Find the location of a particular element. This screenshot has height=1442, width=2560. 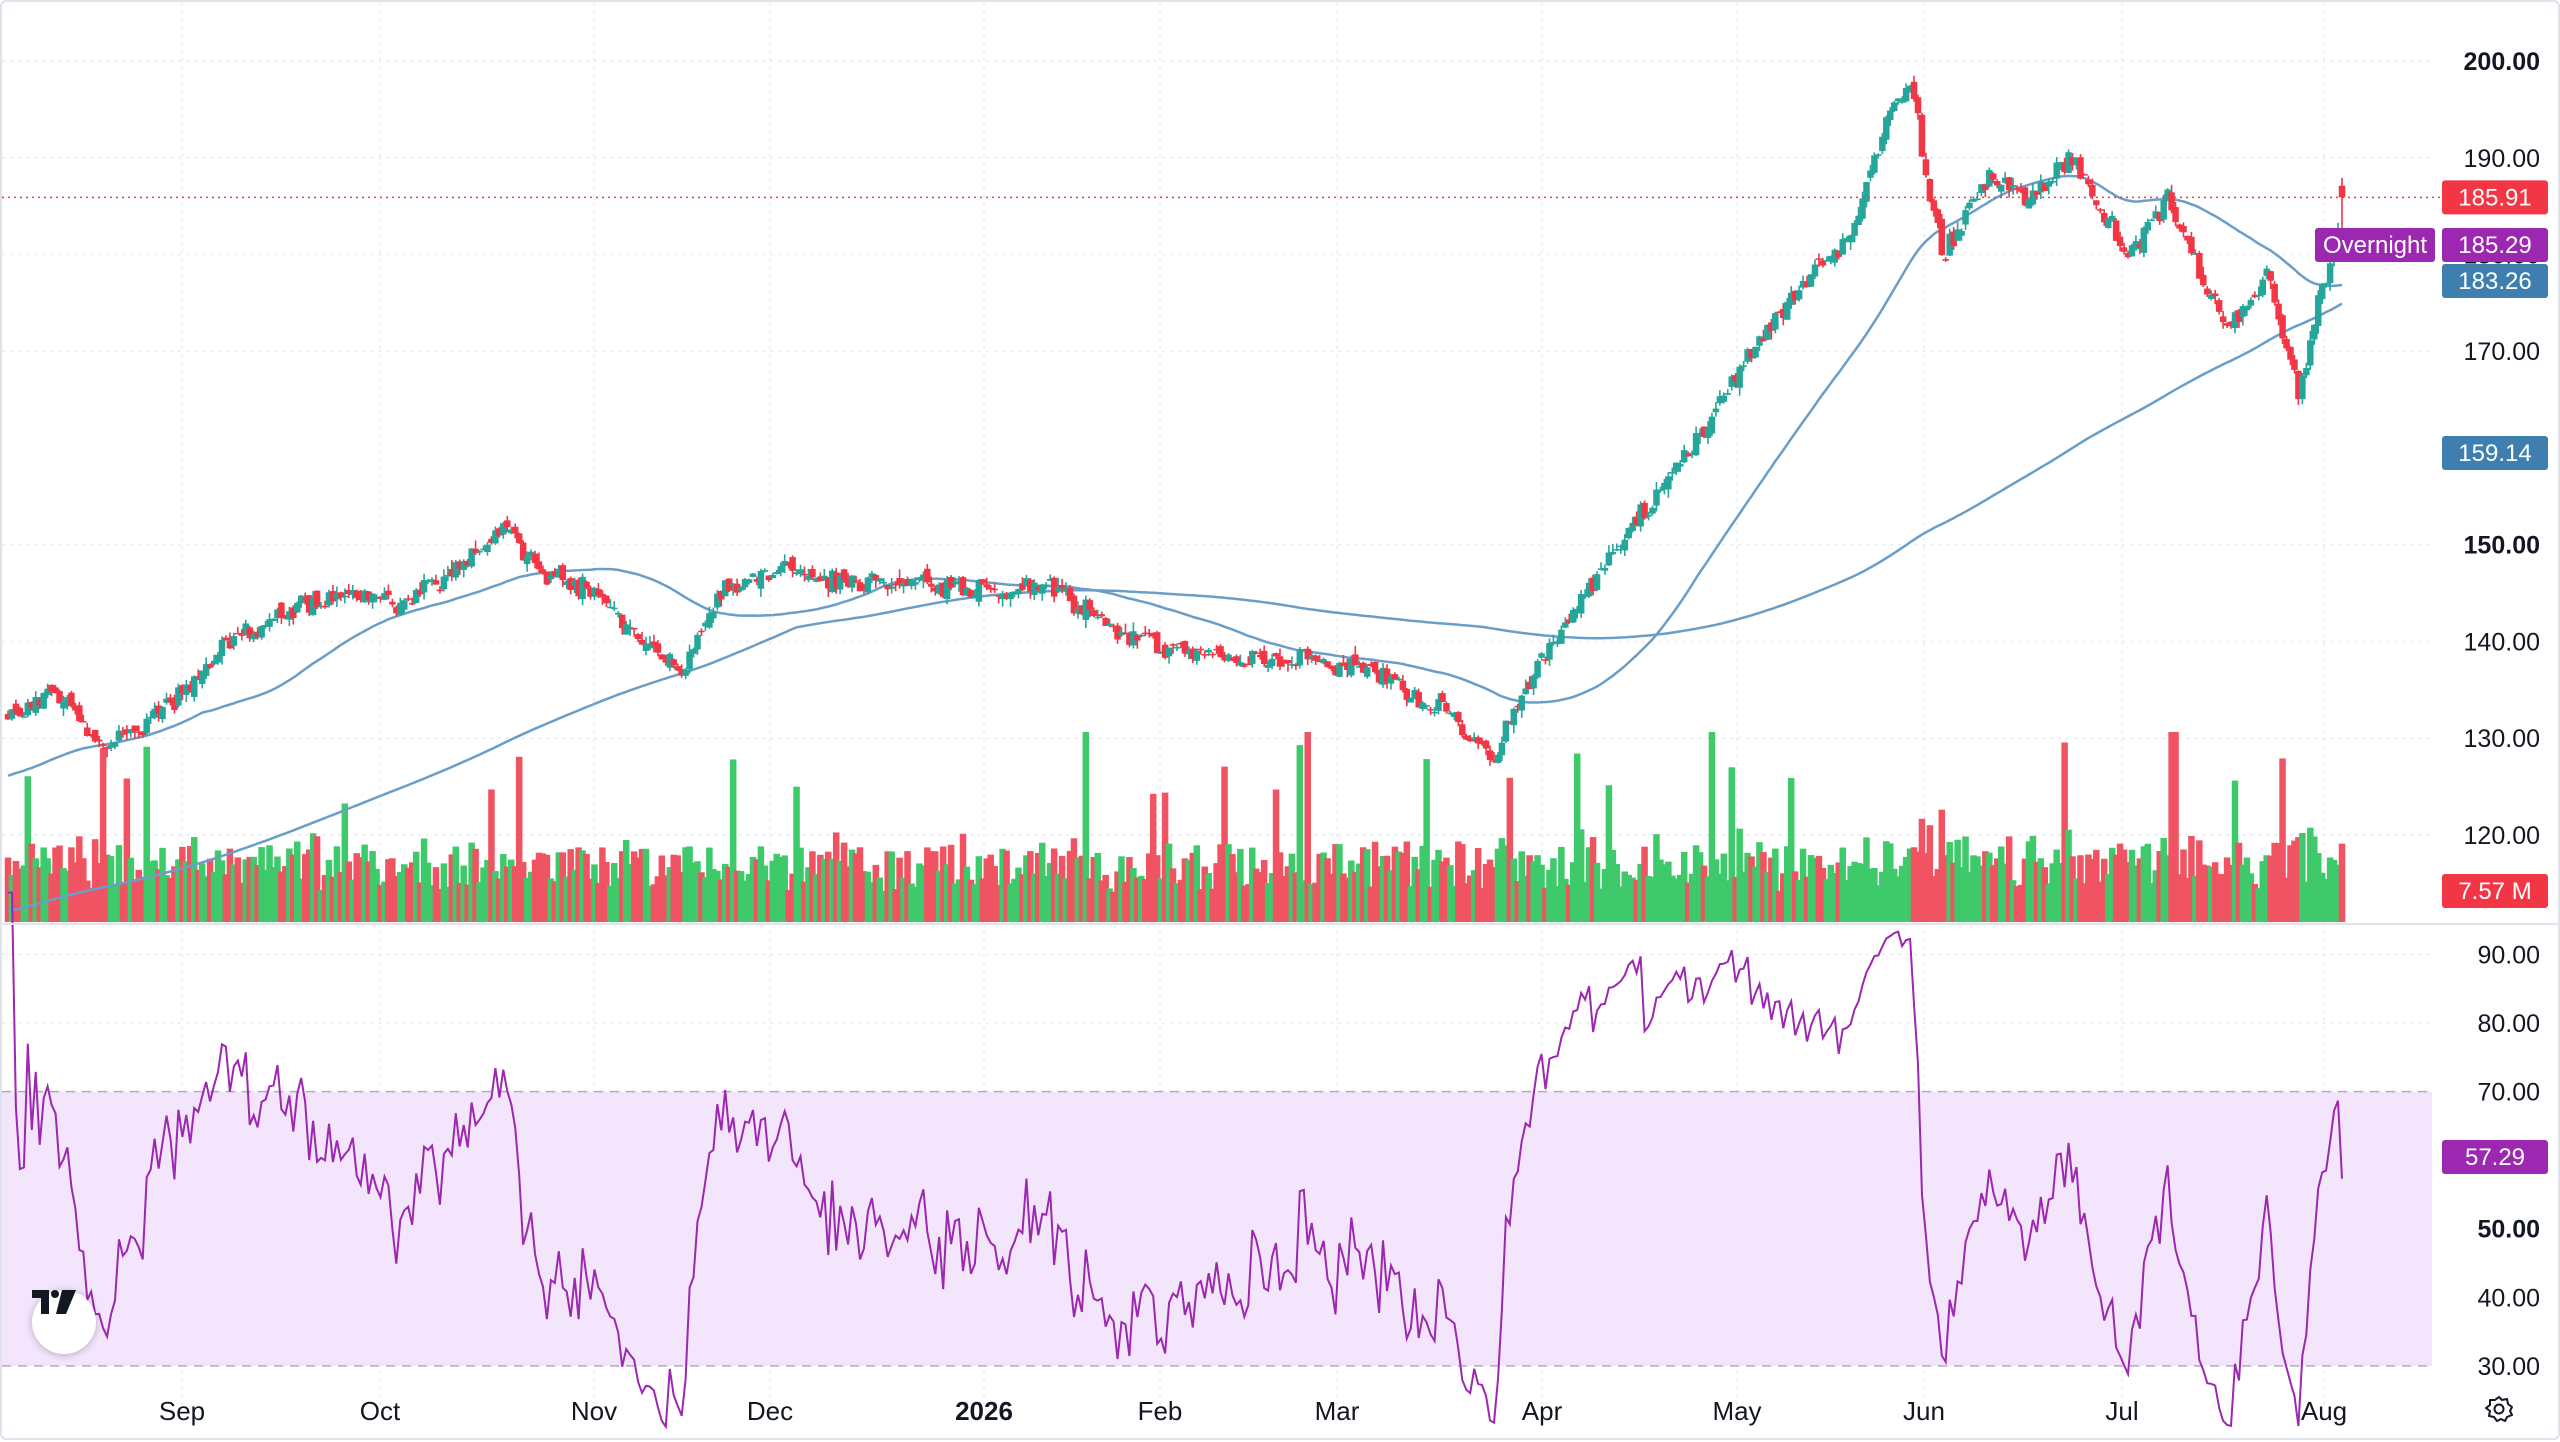

tradingview-logo is located at coordinates (64, 1322).